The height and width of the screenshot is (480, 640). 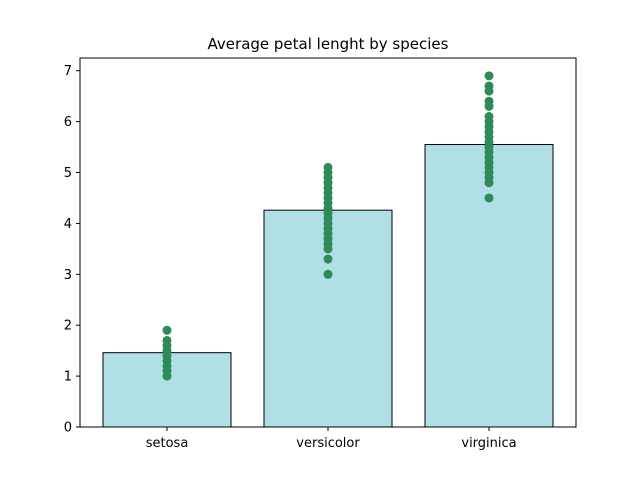 What do you see at coordinates (68, 377) in the screenshot?
I see `y-tick-label-1: 1` at bounding box center [68, 377].